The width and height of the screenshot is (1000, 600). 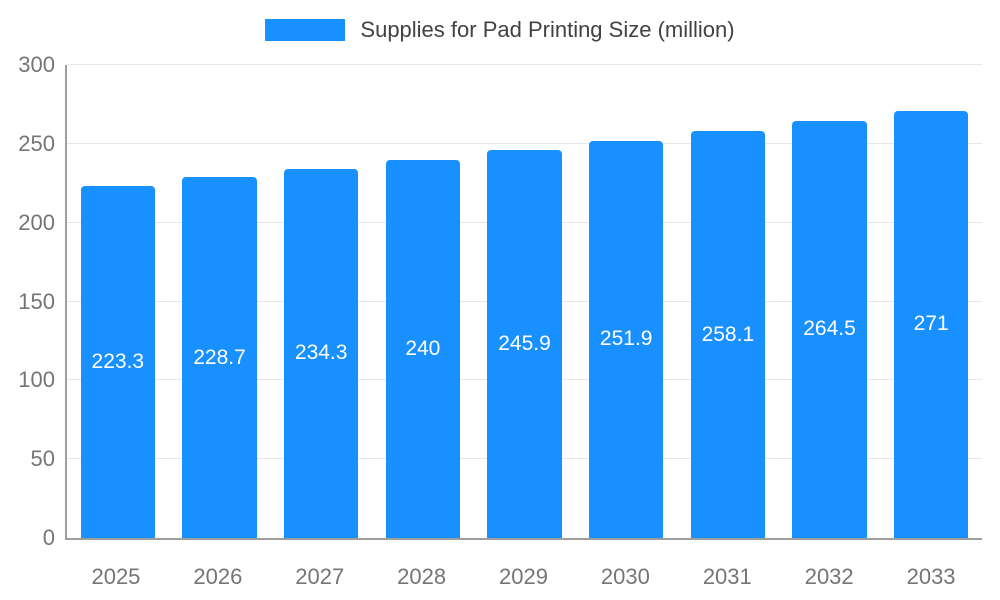 What do you see at coordinates (48, 537) in the screenshot?
I see `y-axis-tick-label: 0` at bounding box center [48, 537].